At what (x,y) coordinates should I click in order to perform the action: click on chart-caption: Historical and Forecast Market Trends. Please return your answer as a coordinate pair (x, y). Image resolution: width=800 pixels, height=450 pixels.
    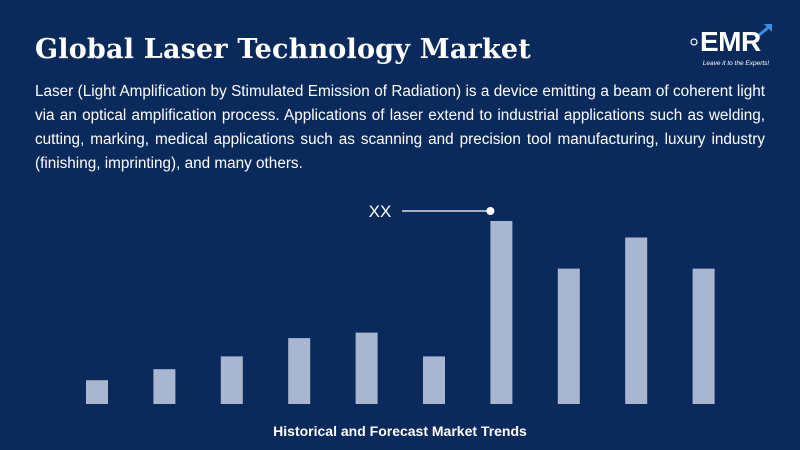
    Looking at the image, I should click on (400, 431).